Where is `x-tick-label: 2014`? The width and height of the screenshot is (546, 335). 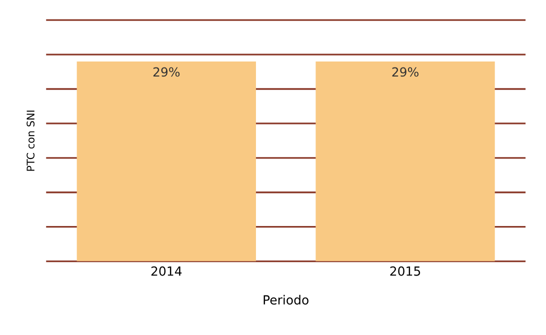
x-tick-label: 2014 is located at coordinates (166, 271).